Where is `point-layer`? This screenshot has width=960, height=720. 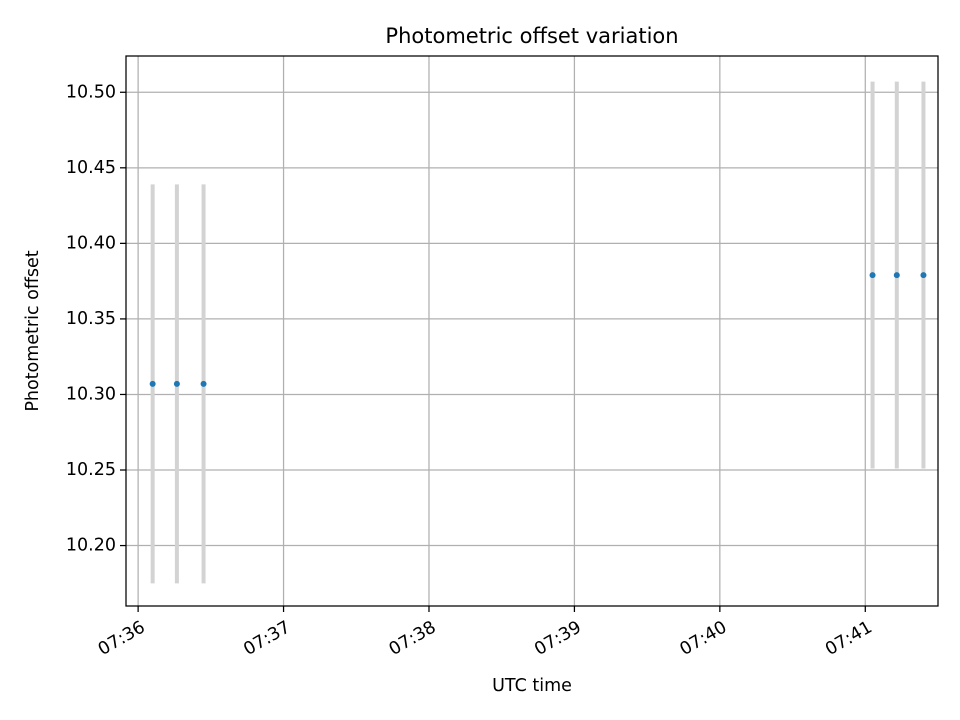 point-layer is located at coordinates (538, 329).